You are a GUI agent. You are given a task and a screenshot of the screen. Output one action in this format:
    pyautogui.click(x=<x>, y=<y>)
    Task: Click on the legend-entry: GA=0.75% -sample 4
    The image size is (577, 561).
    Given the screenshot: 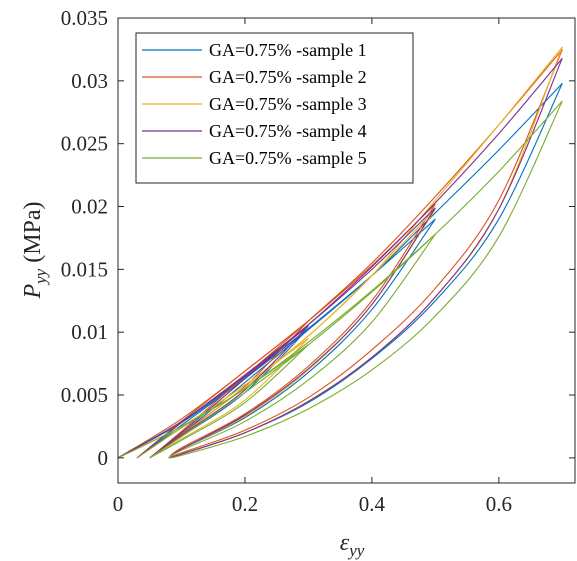 What is the action you would take?
    pyautogui.click(x=254, y=131)
    